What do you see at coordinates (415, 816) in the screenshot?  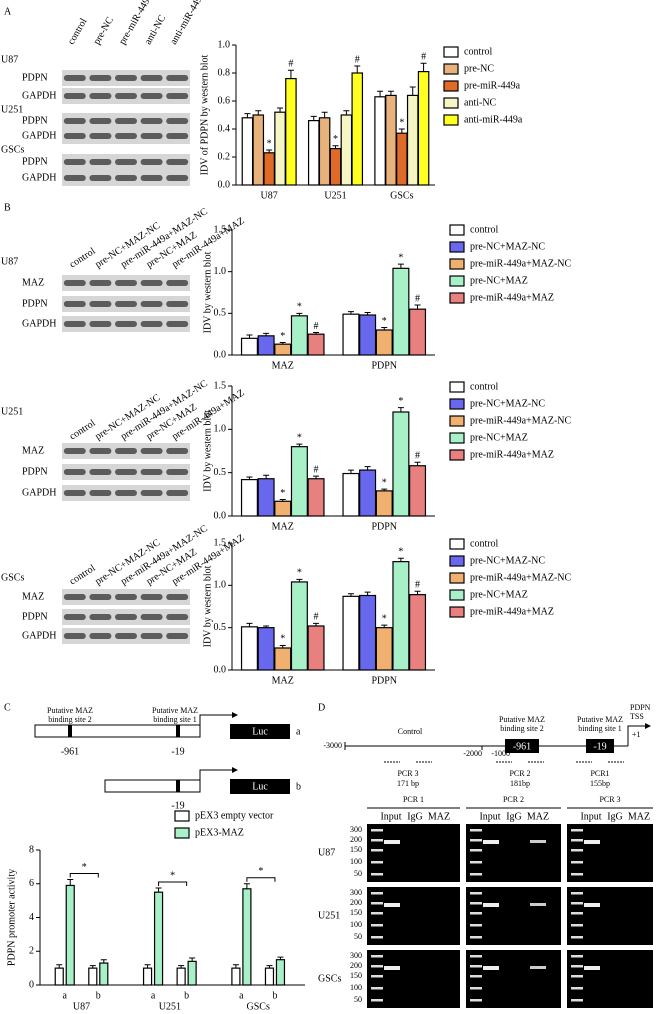 I see `gel-lane-label: IgG` at bounding box center [415, 816].